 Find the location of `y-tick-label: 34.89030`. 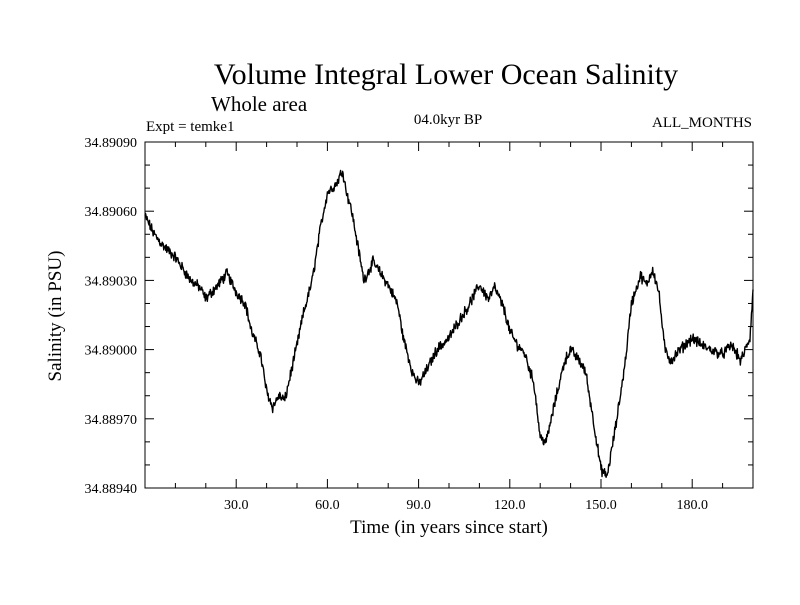

y-tick-label: 34.89030 is located at coordinates (111, 281).